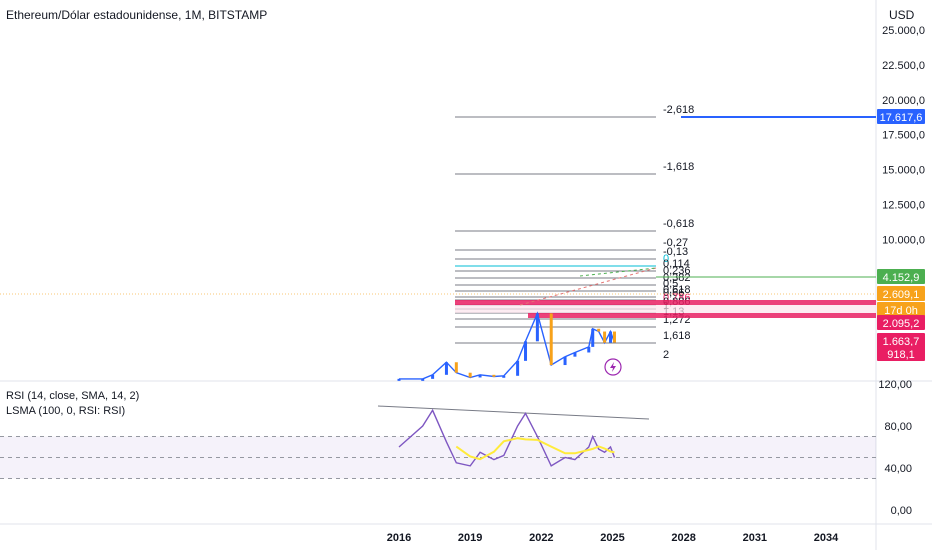 Image resolution: width=932 pixels, height=555 pixels. I want to click on rsi-line, so click(507, 437).